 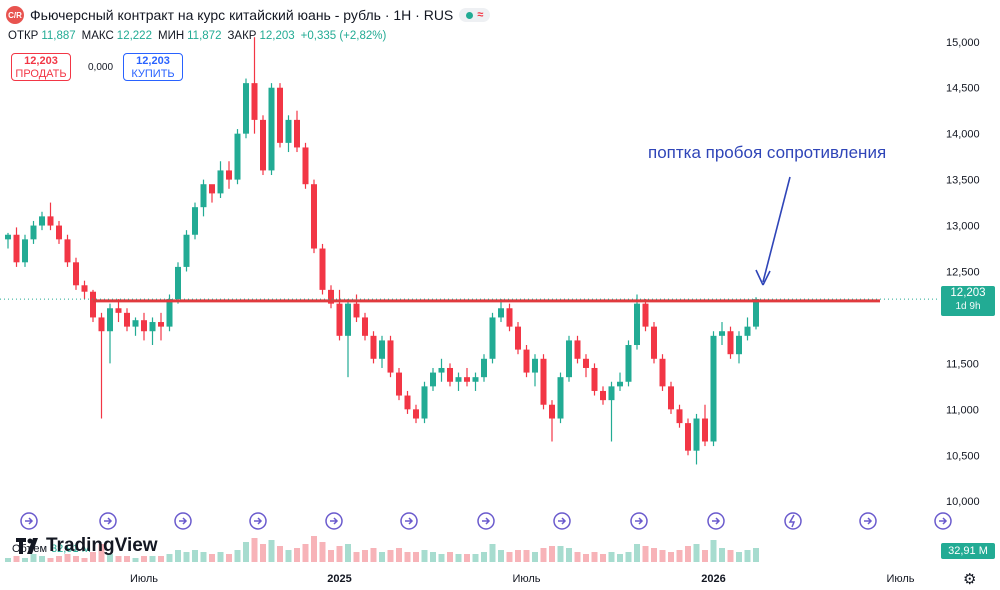 What do you see at coordinates (763, 277) in the screenshot?
I see `annotation-arrowhead` at bounding box center [763, 277].